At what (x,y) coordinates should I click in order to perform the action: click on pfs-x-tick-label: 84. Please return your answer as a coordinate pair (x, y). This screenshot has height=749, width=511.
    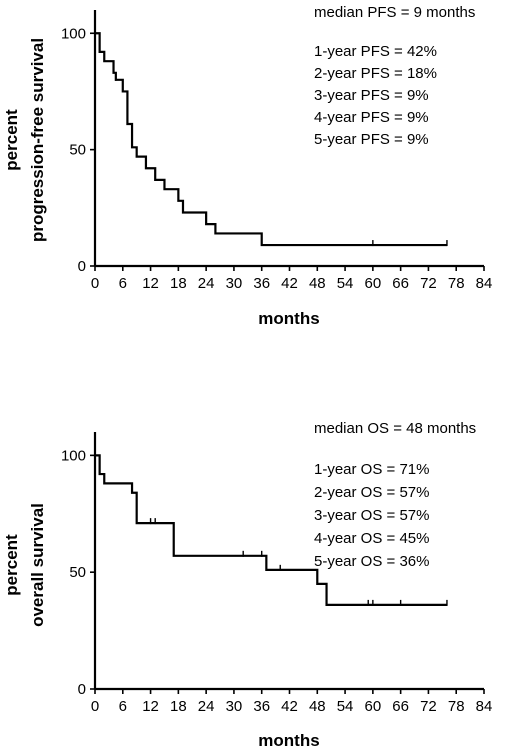
    Looking at the image, I should click on (484, 283).